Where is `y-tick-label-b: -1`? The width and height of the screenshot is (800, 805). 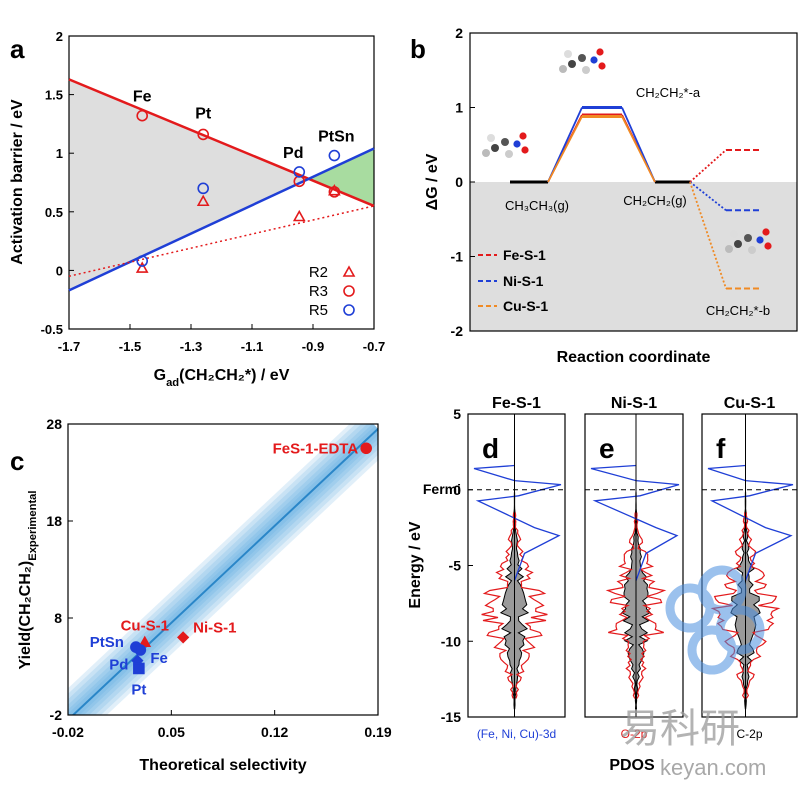 y-tick-label-b: -1 is located at coordinates (457, 257).